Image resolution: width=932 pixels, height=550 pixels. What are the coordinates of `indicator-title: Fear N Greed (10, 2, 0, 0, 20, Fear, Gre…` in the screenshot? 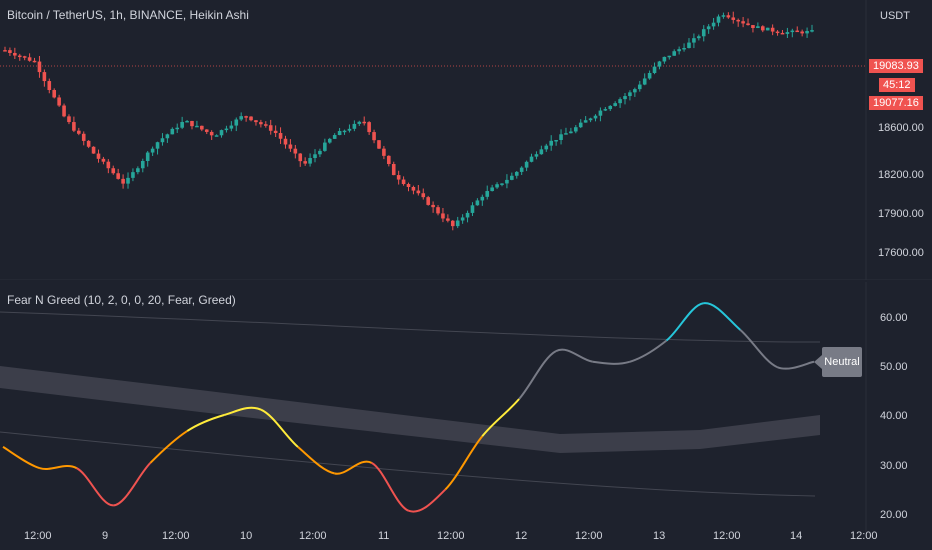 It's located at (121, 300).